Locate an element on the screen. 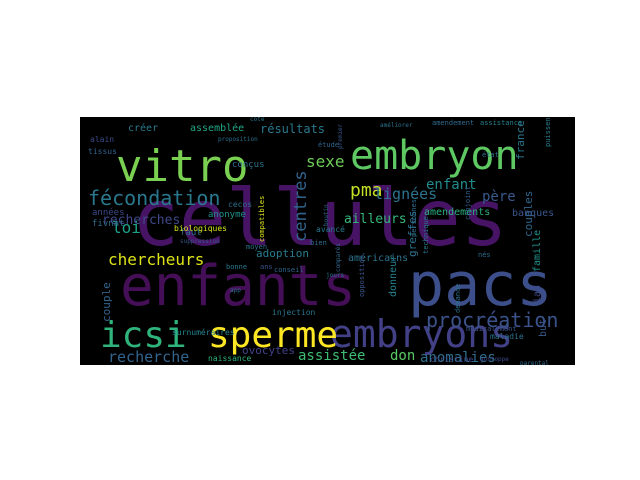 Image resolution: width=640 pixels, height=480 pixels. word-assemblée: assemblée is located at coordinates (217, 128).